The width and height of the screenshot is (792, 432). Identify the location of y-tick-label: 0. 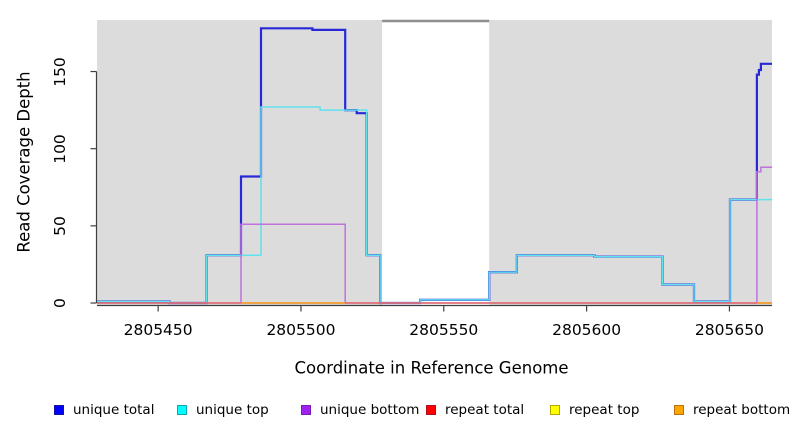
(60, 303).